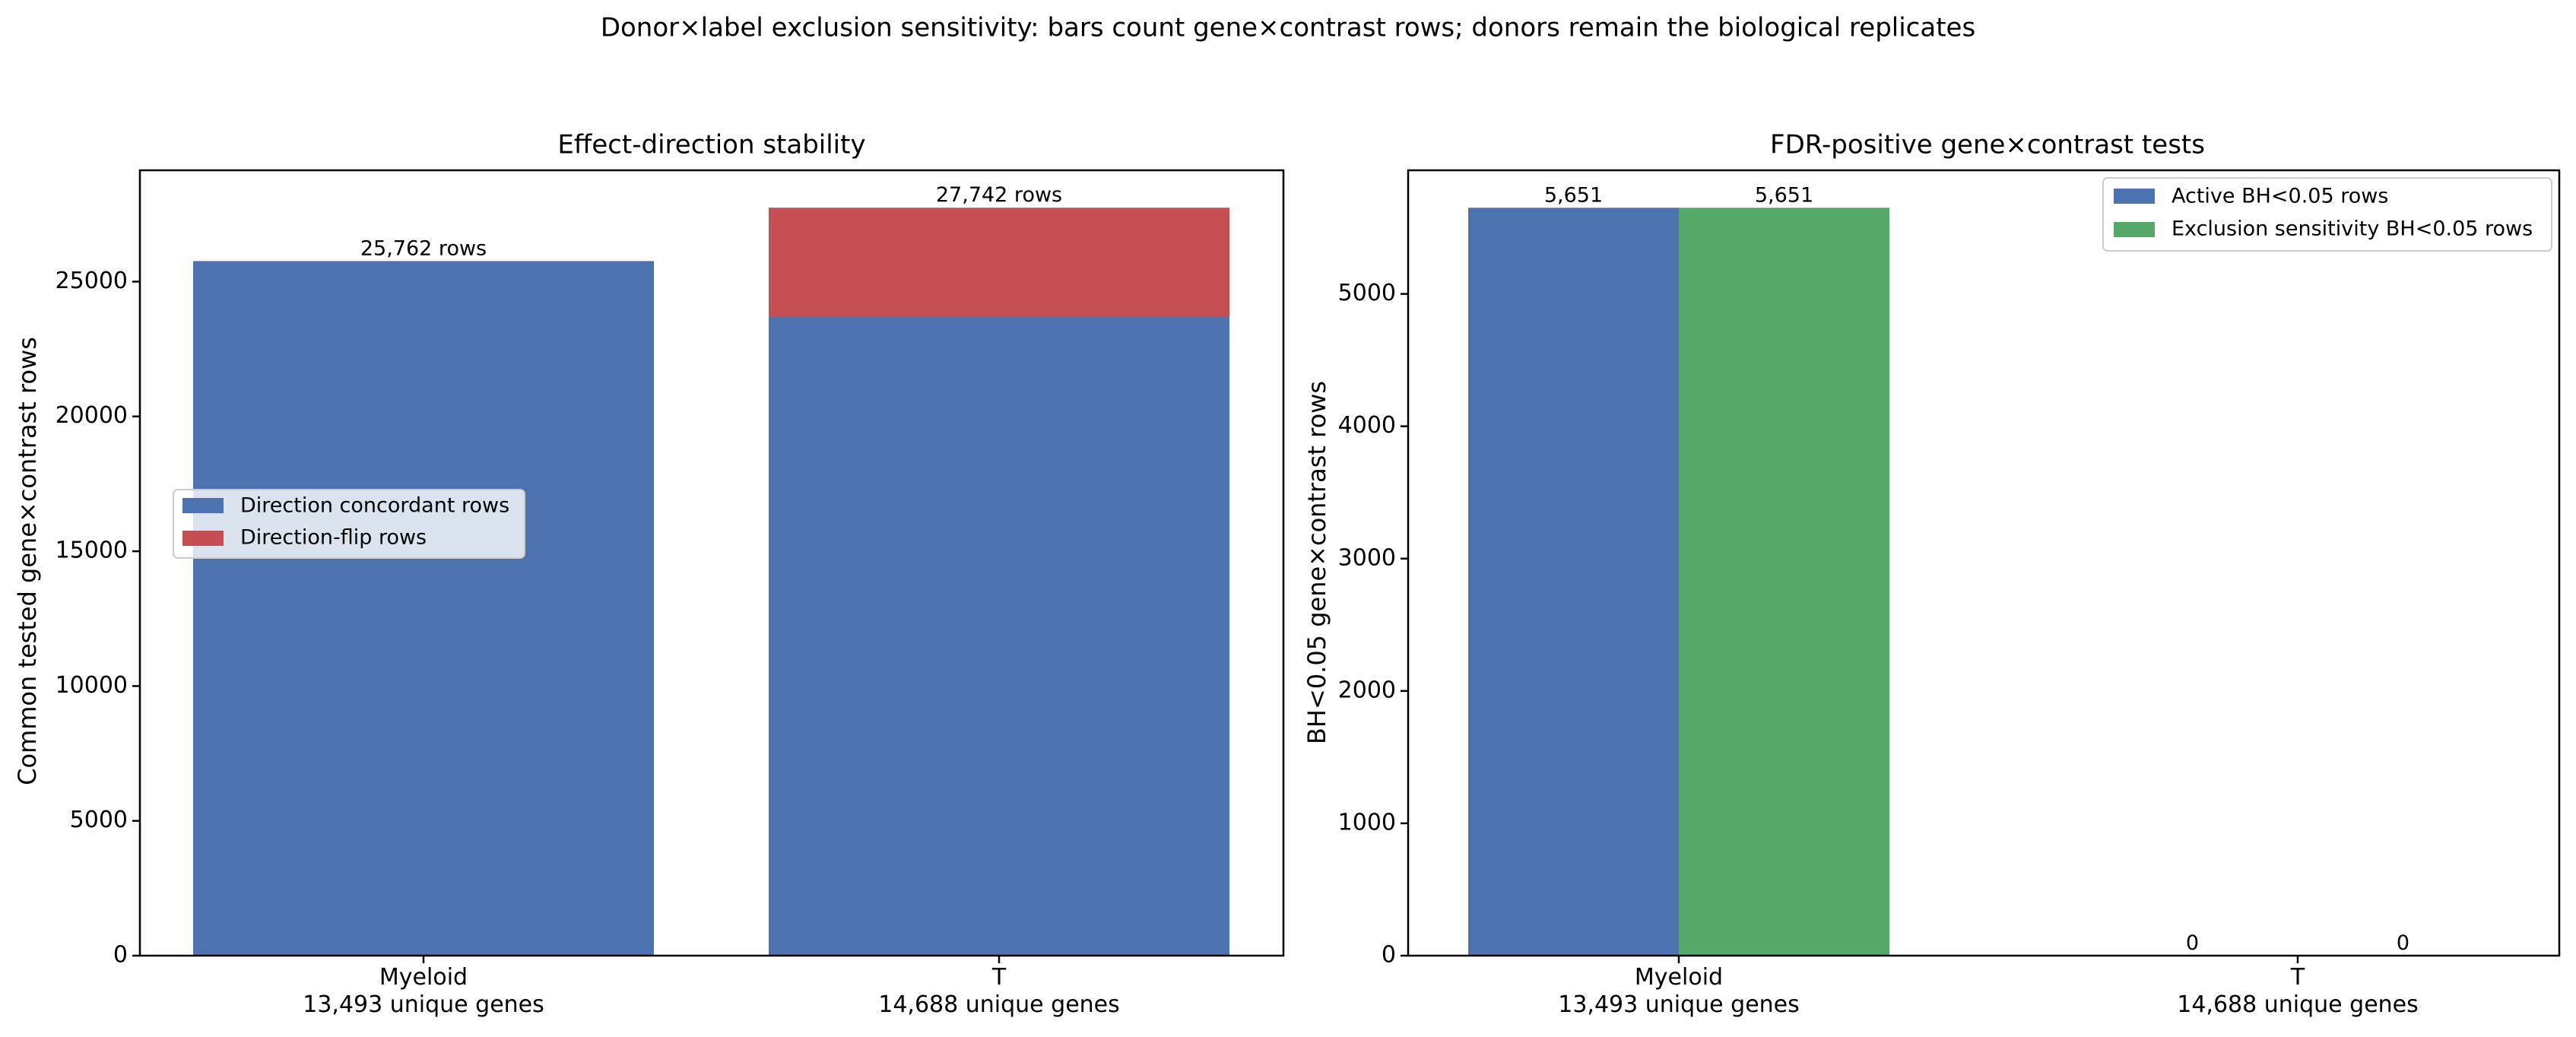 The height and width of the screenshot is (1037, 2576). I want to click on y-tick-label: 4000, so click(1367, 426).